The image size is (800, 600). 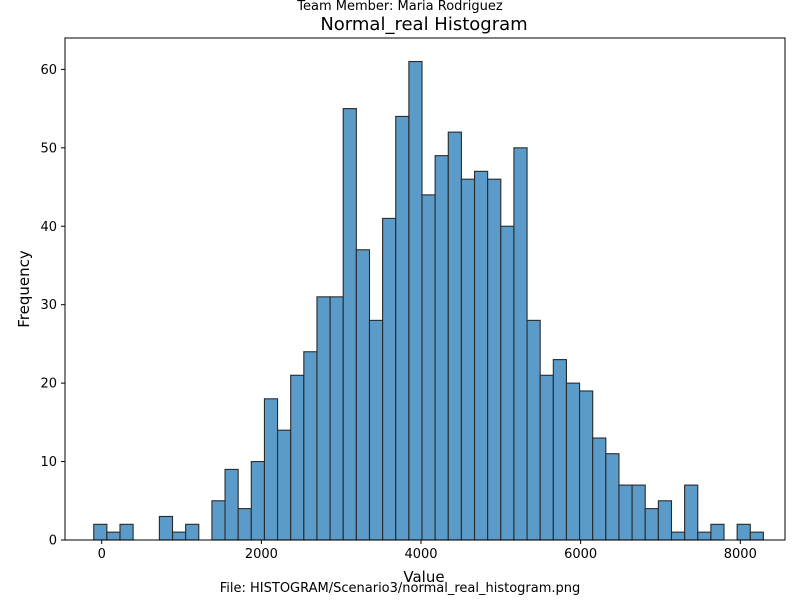 I want to click on y-tick-label: 10, so click(x=48, y=462).